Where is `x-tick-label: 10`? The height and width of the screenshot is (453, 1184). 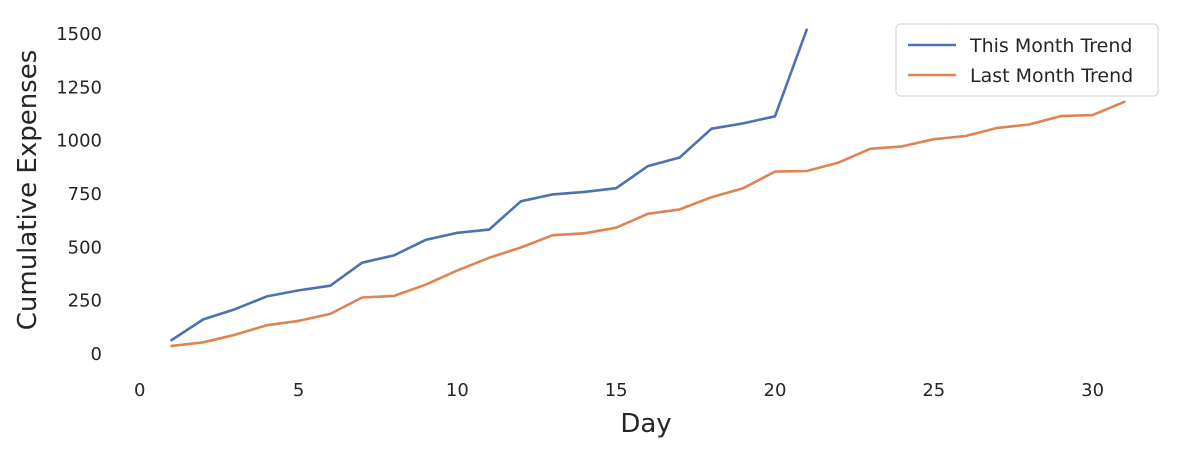
x-tick-label: 10 is located at coordinates (457, 390).